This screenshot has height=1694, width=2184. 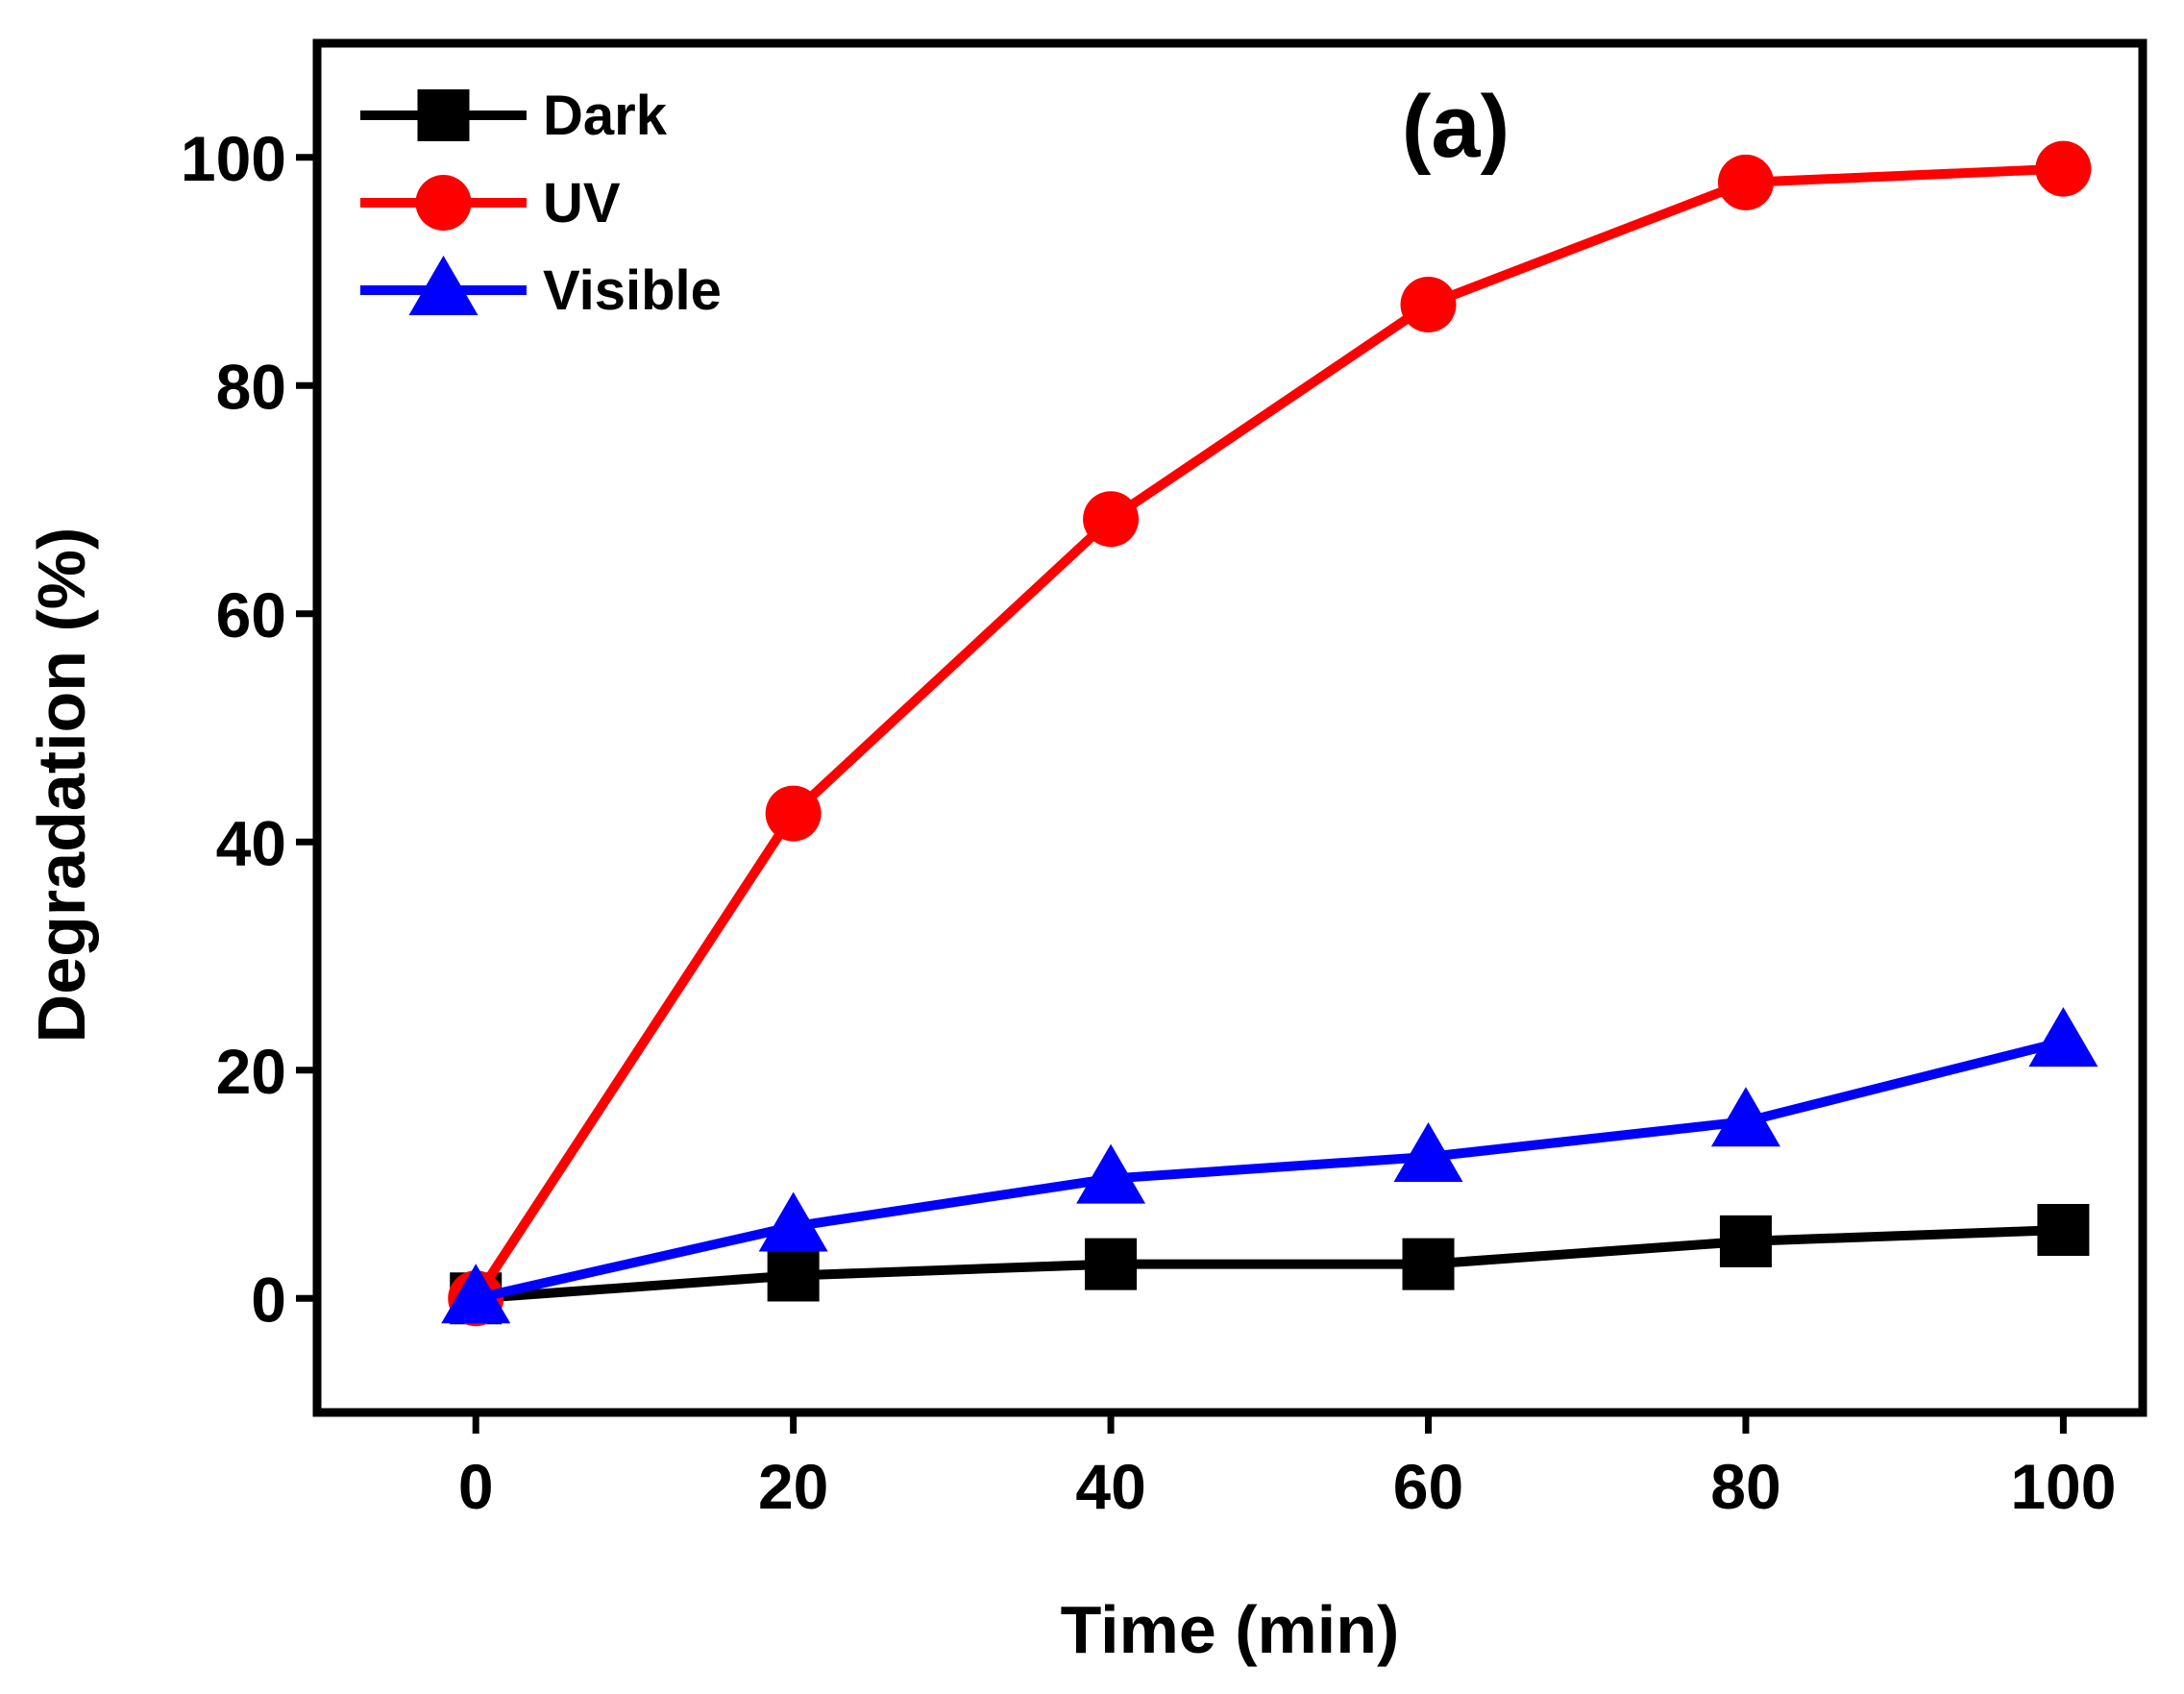 I want to click on legend-item-uv: UV, so click(x=491, y=203).